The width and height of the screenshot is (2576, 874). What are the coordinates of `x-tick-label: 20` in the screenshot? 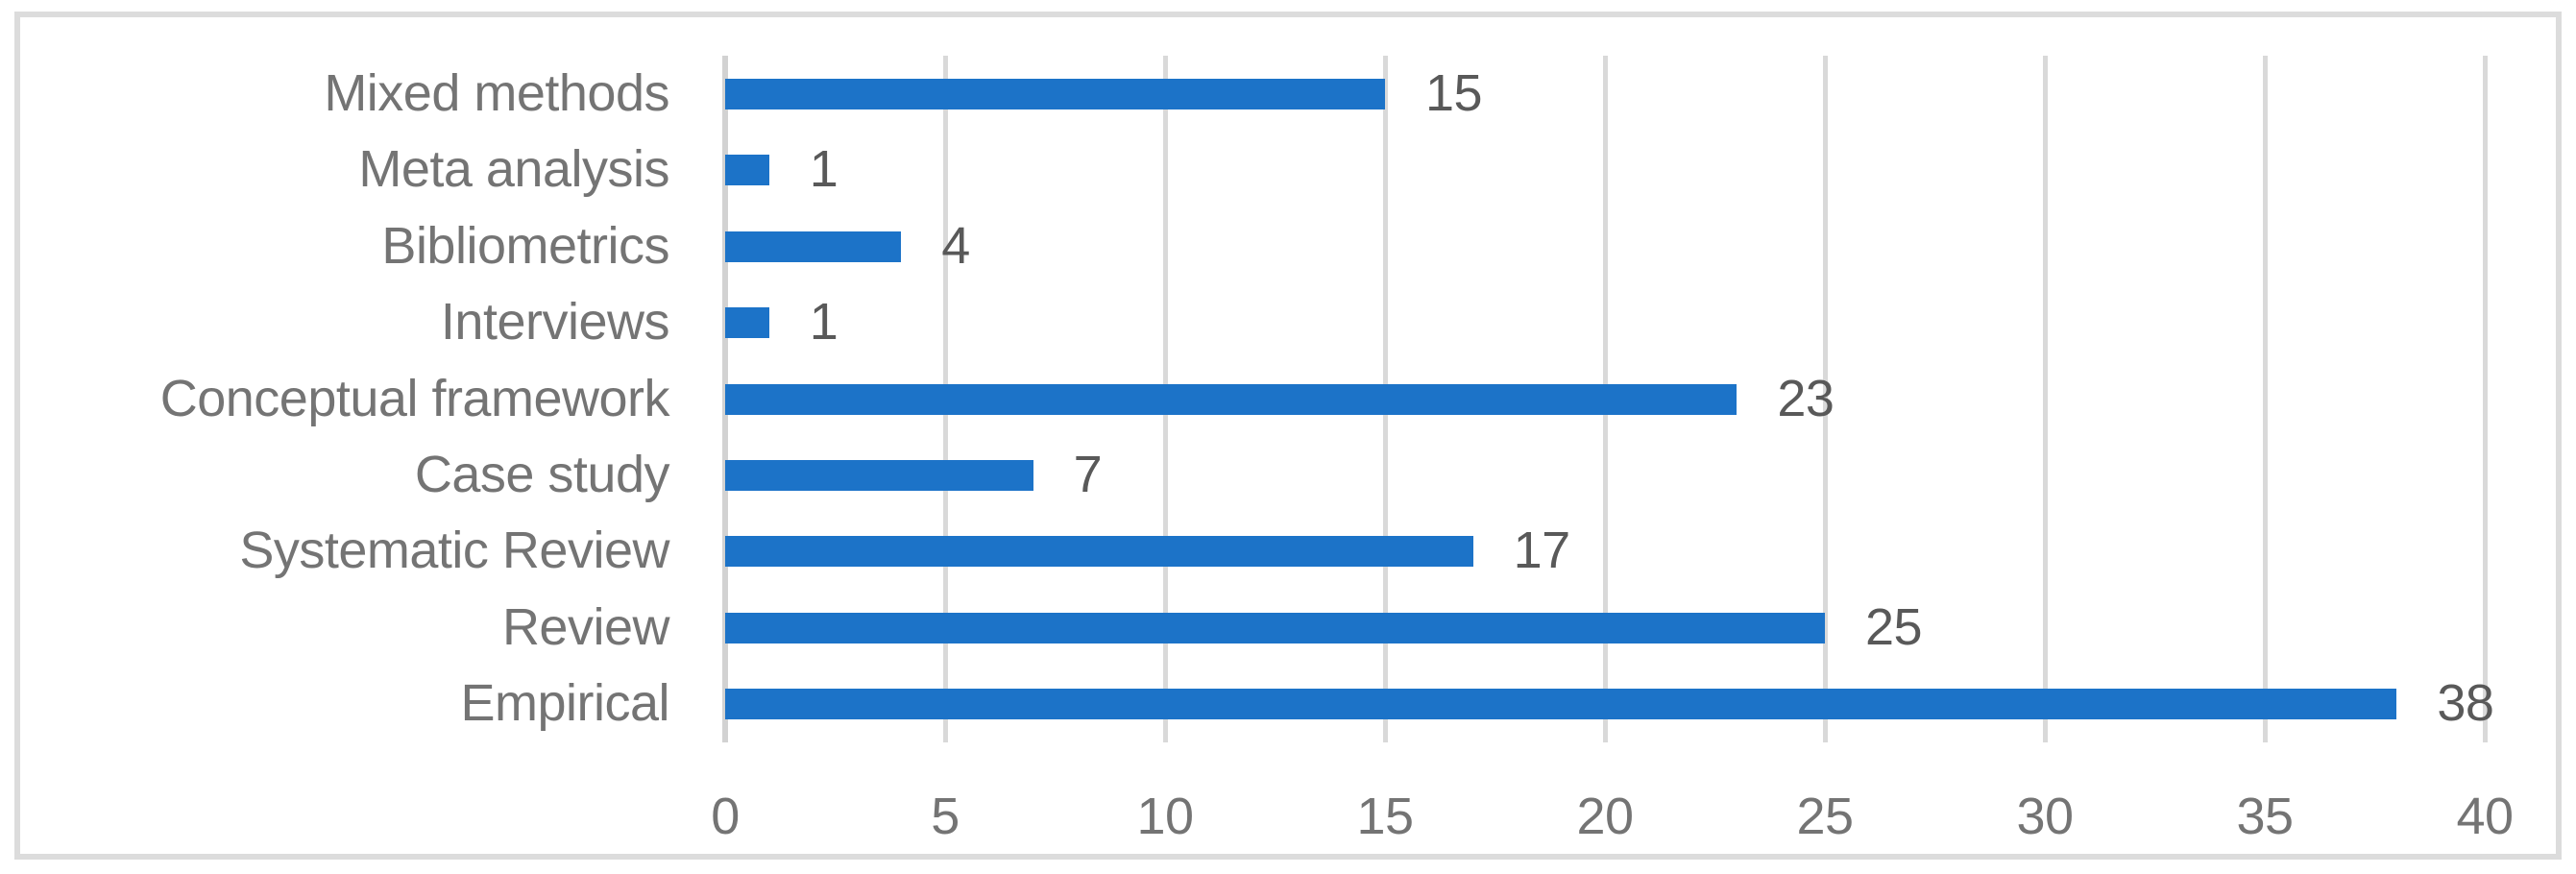 It's located at (1605, 816).